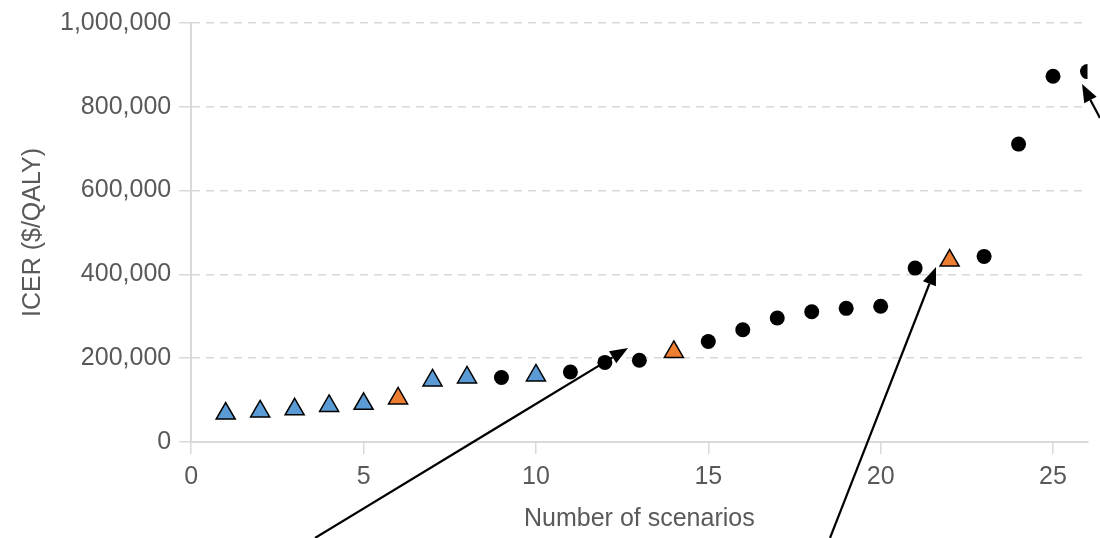 Image resolution: width=1100 pixels, height=538 pixels. Describe the element at coordinates (126, 104) in the screenshot. I see `y-tick-label: 800,000` at that location.